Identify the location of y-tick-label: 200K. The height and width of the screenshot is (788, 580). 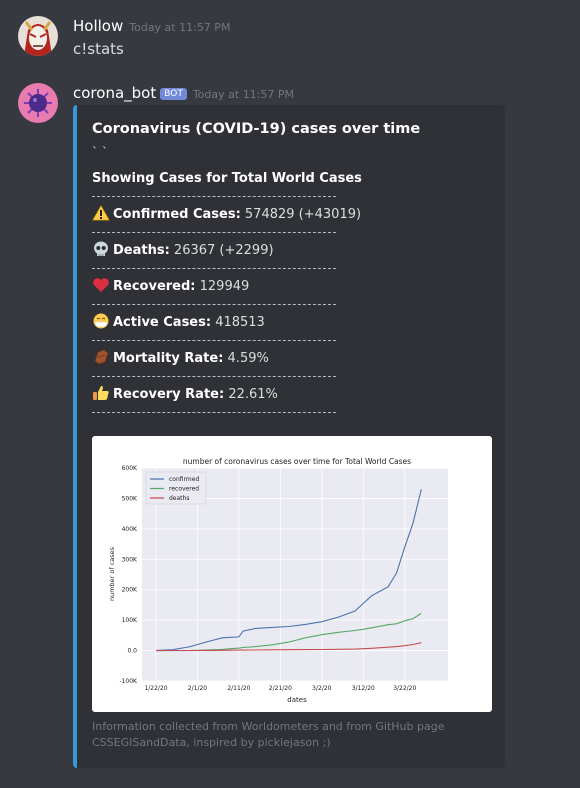
(130, 590).